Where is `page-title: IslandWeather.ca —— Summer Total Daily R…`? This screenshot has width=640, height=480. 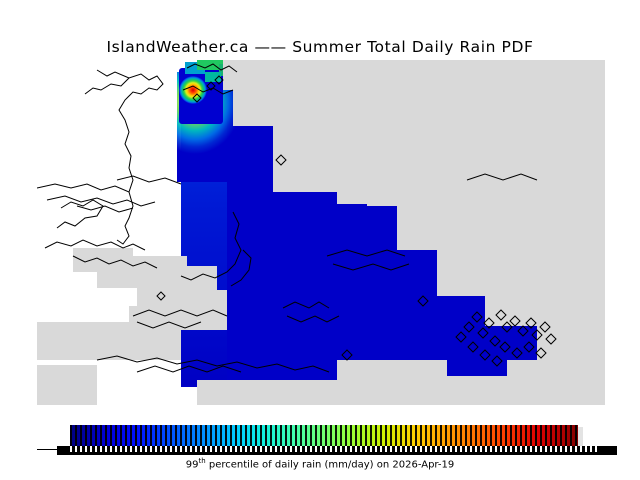 page-title: IslandWeather.ca —— Summer Total Daily R… is located at coordinates (320, 47).